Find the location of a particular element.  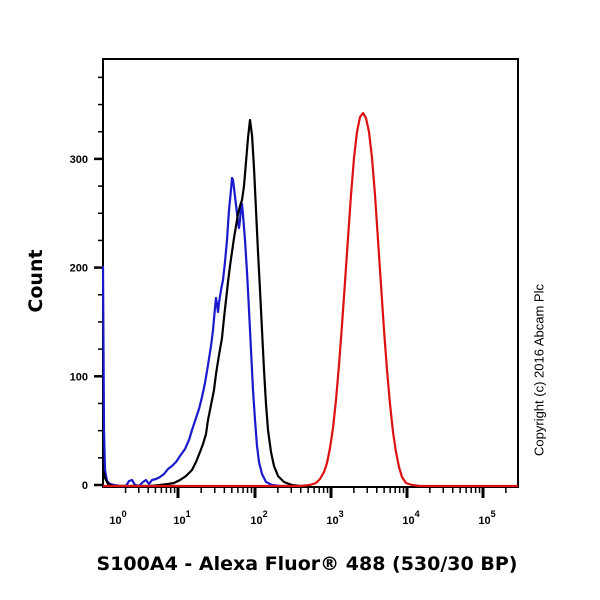

x-tick-label: 10³ is located at coordinates (334, 518).